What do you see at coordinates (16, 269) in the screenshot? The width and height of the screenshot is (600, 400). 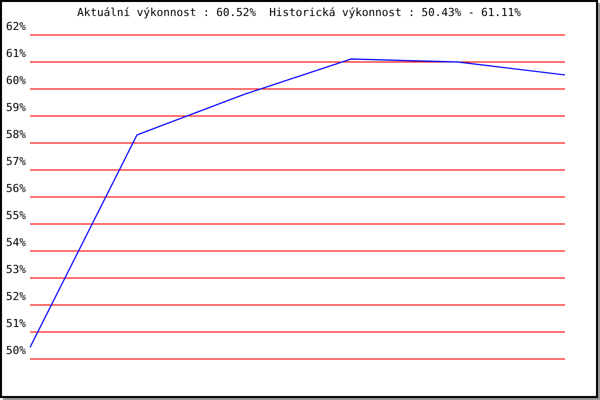 I see `y-tick-label: 53%` at bounding box center [16, 269].